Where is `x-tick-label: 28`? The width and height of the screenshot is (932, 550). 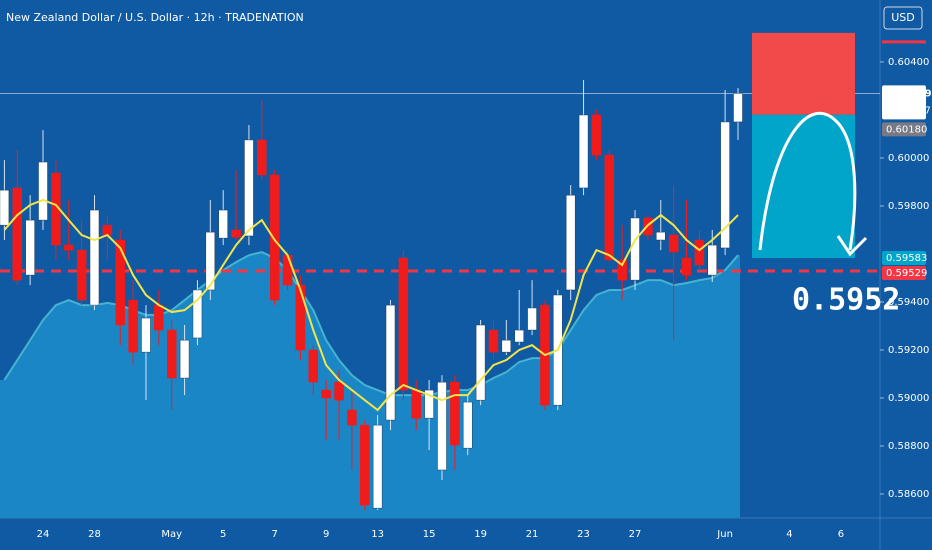
x-tick-label: 28 is located at coordinates (94, 534).